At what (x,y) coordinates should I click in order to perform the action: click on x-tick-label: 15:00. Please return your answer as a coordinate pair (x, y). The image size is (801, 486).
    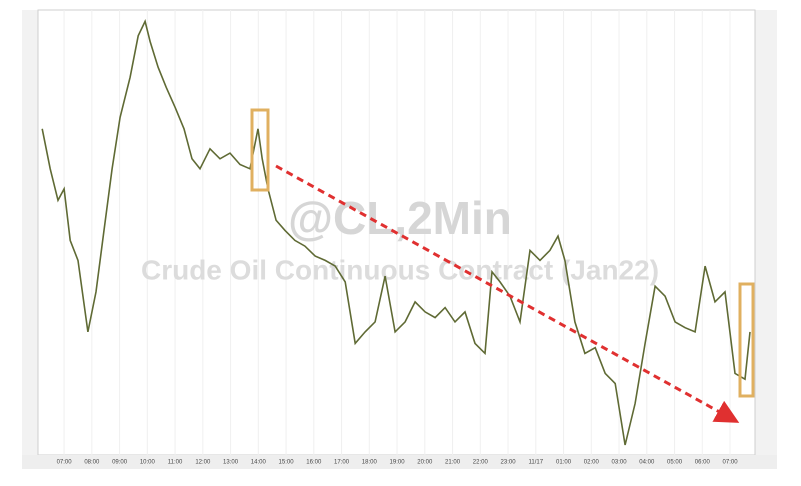
    Looking at the image, I should click on (287, 463).